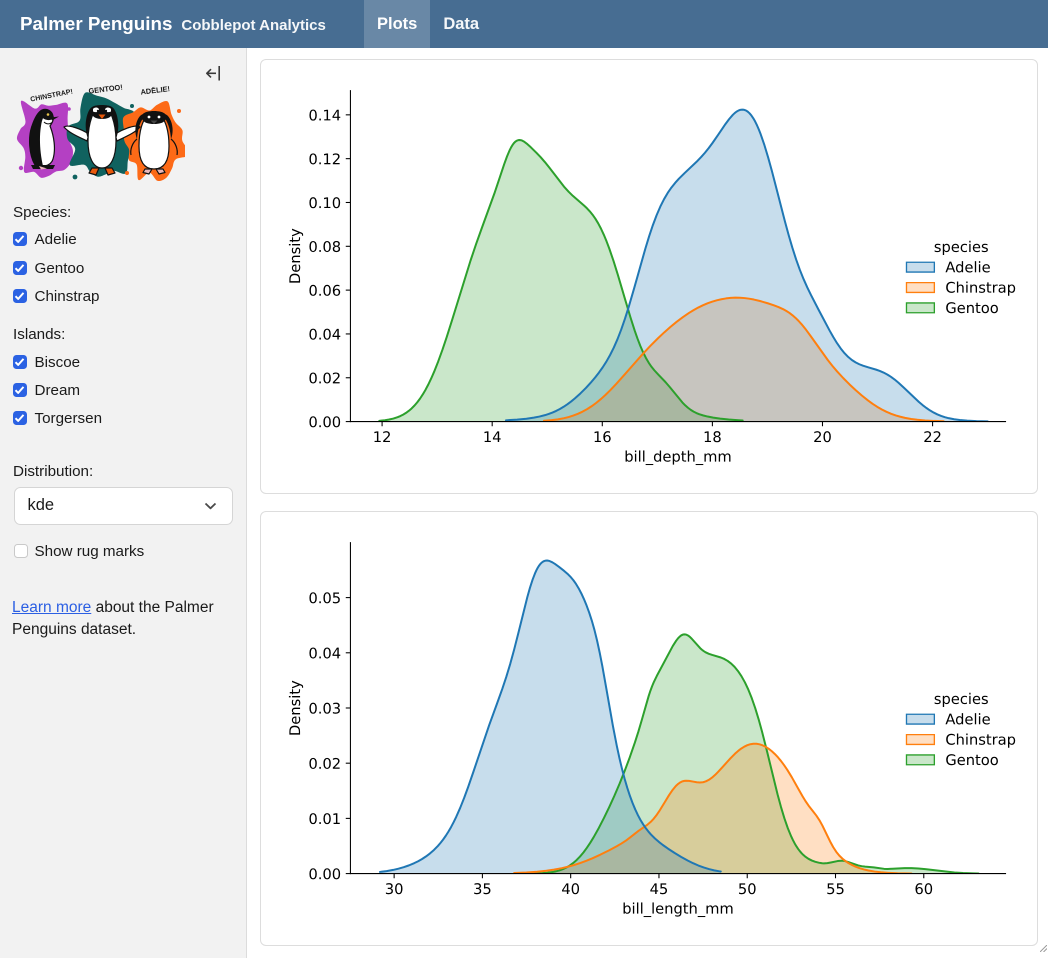  What do you see at coordinates (105, 89) in the screenshot?
I see `svg-text: GENTOO!` at bounding box center [105, 89].